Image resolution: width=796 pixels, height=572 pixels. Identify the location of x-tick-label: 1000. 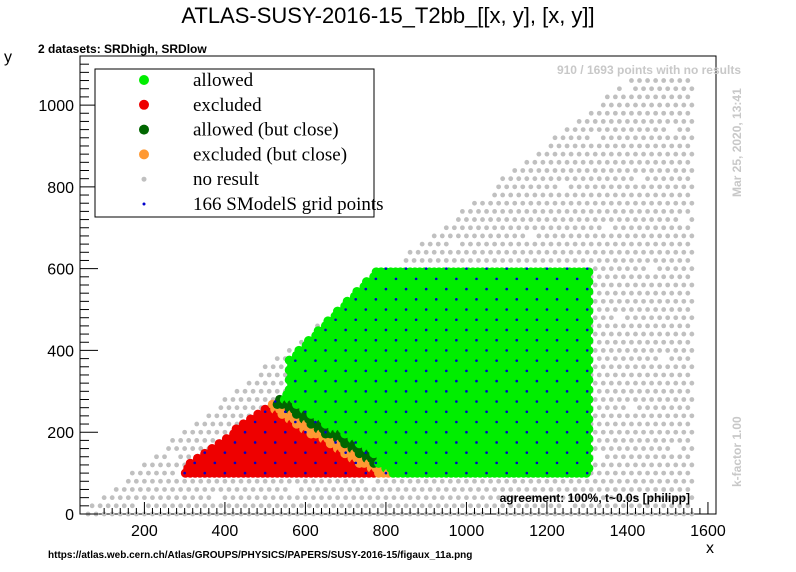
(467, 531).